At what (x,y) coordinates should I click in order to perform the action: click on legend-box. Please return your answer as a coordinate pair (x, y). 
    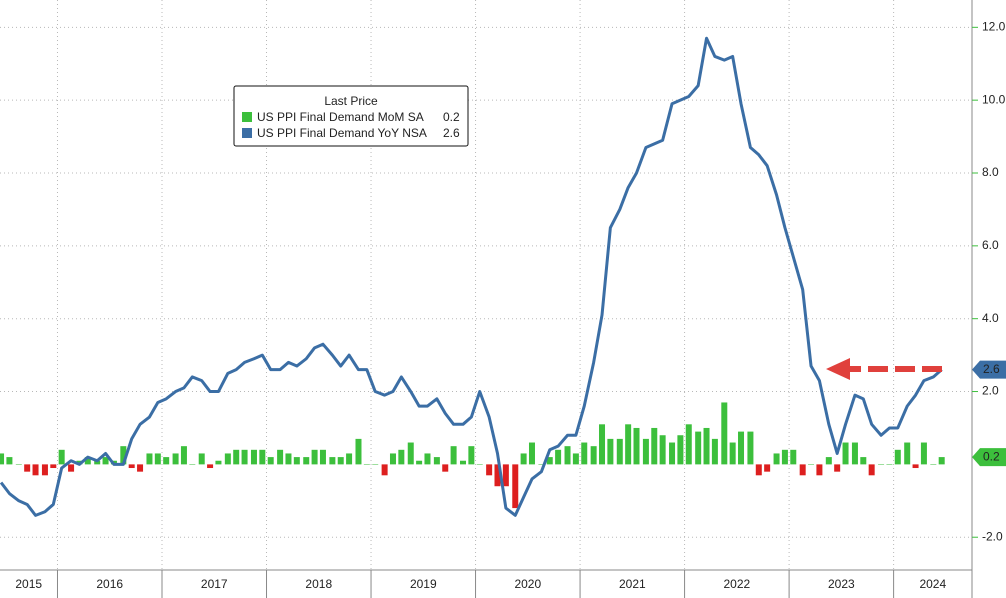
    Looking at the image, I should click on (351, 116).